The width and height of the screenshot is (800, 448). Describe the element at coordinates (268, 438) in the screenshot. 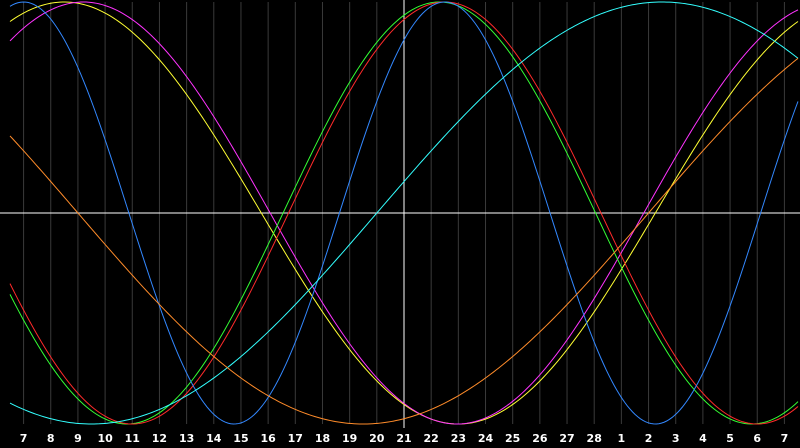

I see `x-tick-label: 16` at that location.